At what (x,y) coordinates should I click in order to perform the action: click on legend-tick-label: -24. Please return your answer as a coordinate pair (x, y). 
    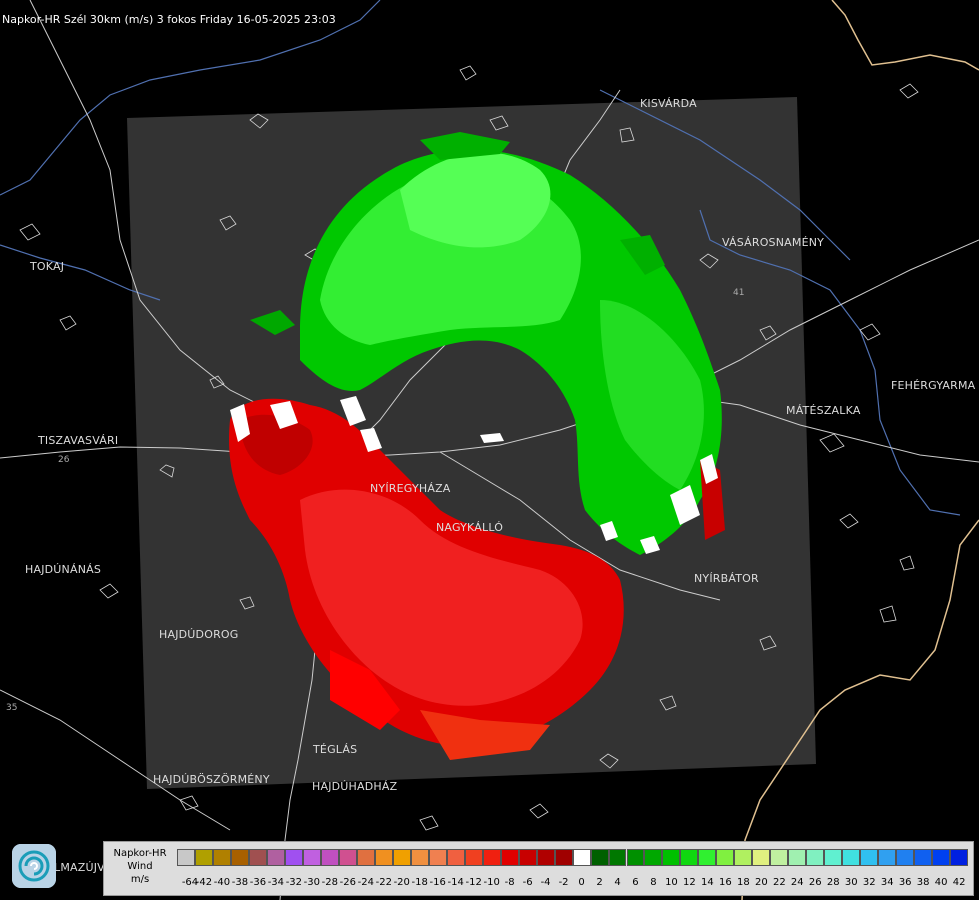
    Looking at the image, I should click on (365, 882).